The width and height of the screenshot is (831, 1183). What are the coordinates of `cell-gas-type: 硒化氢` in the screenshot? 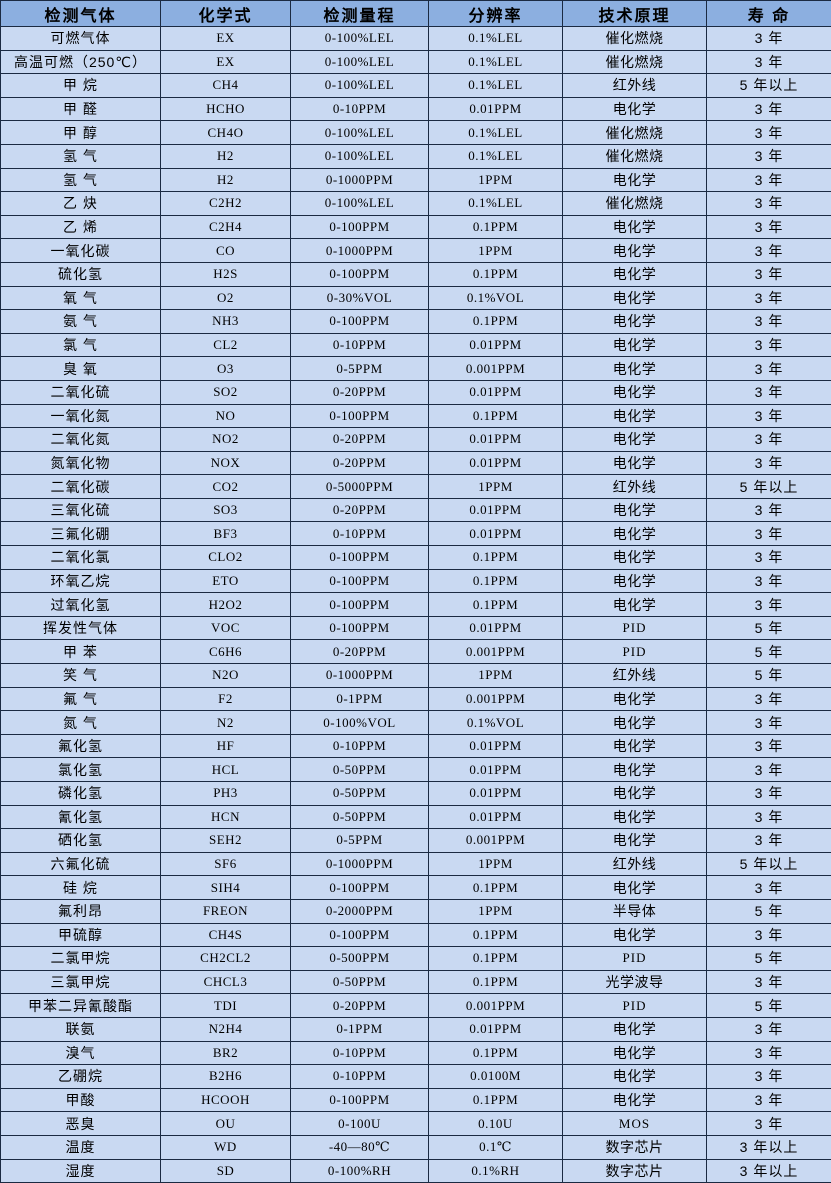 It's located at (81, 841).